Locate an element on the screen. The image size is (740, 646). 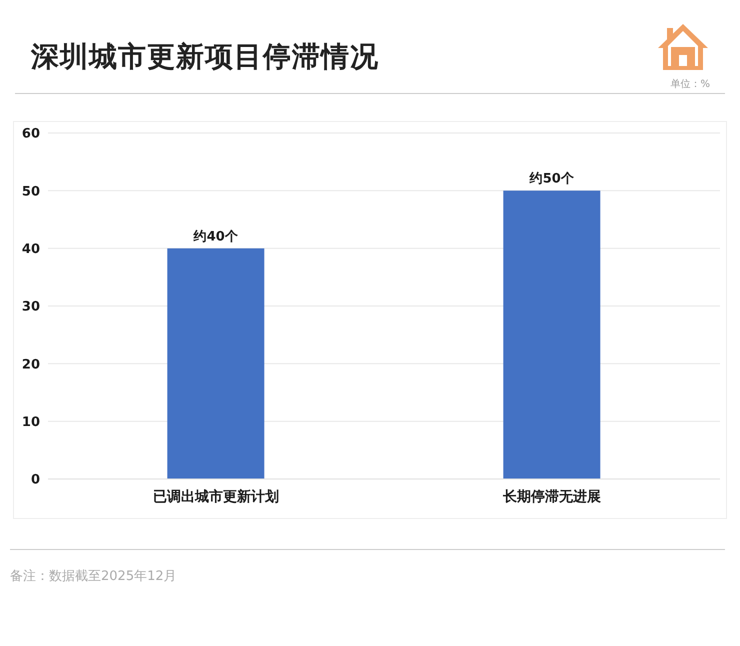
text: 备注：数据截至2025年12月 is located at coordinates (93, 576).